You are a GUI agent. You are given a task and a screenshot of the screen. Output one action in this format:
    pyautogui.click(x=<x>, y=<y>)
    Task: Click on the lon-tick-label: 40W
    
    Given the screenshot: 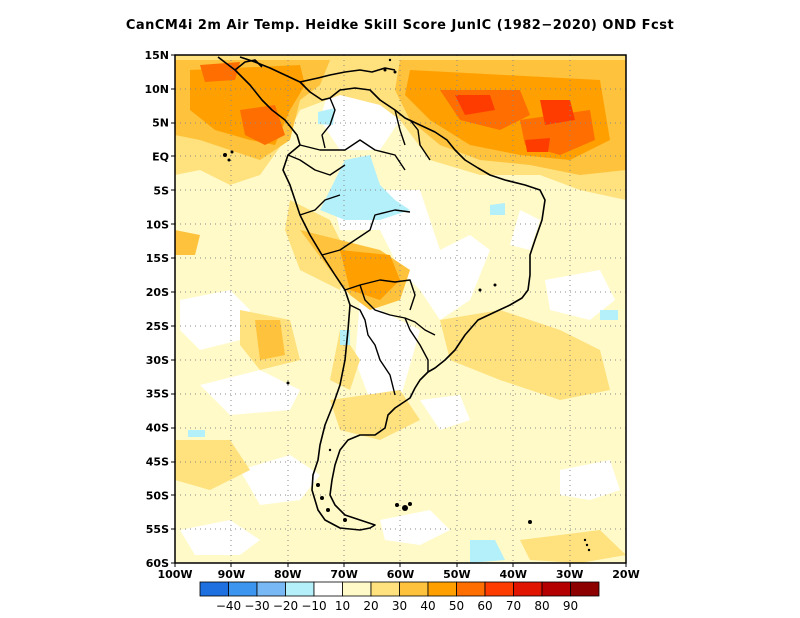 What is the action you would take?
    pyautogui.click(x=513, y=574)
    